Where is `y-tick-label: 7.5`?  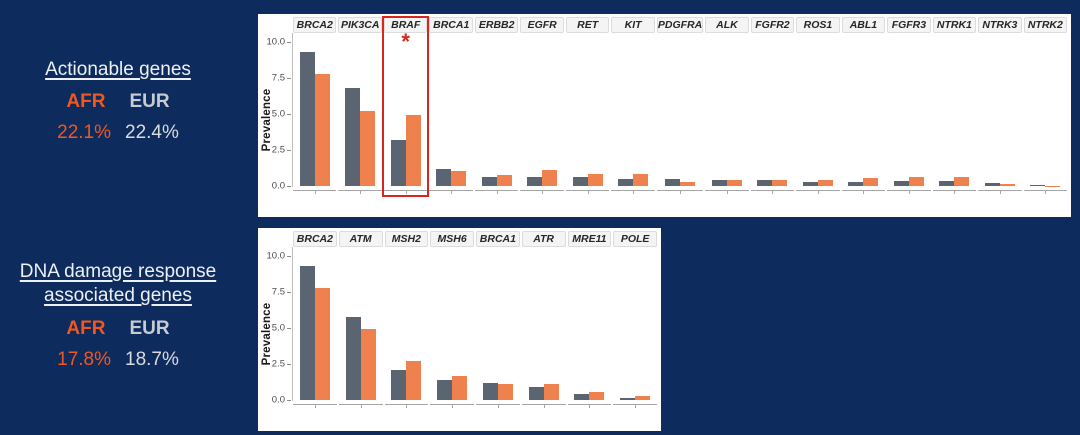 y-tick-label: 7.5 is located at coordinates (278, 78).